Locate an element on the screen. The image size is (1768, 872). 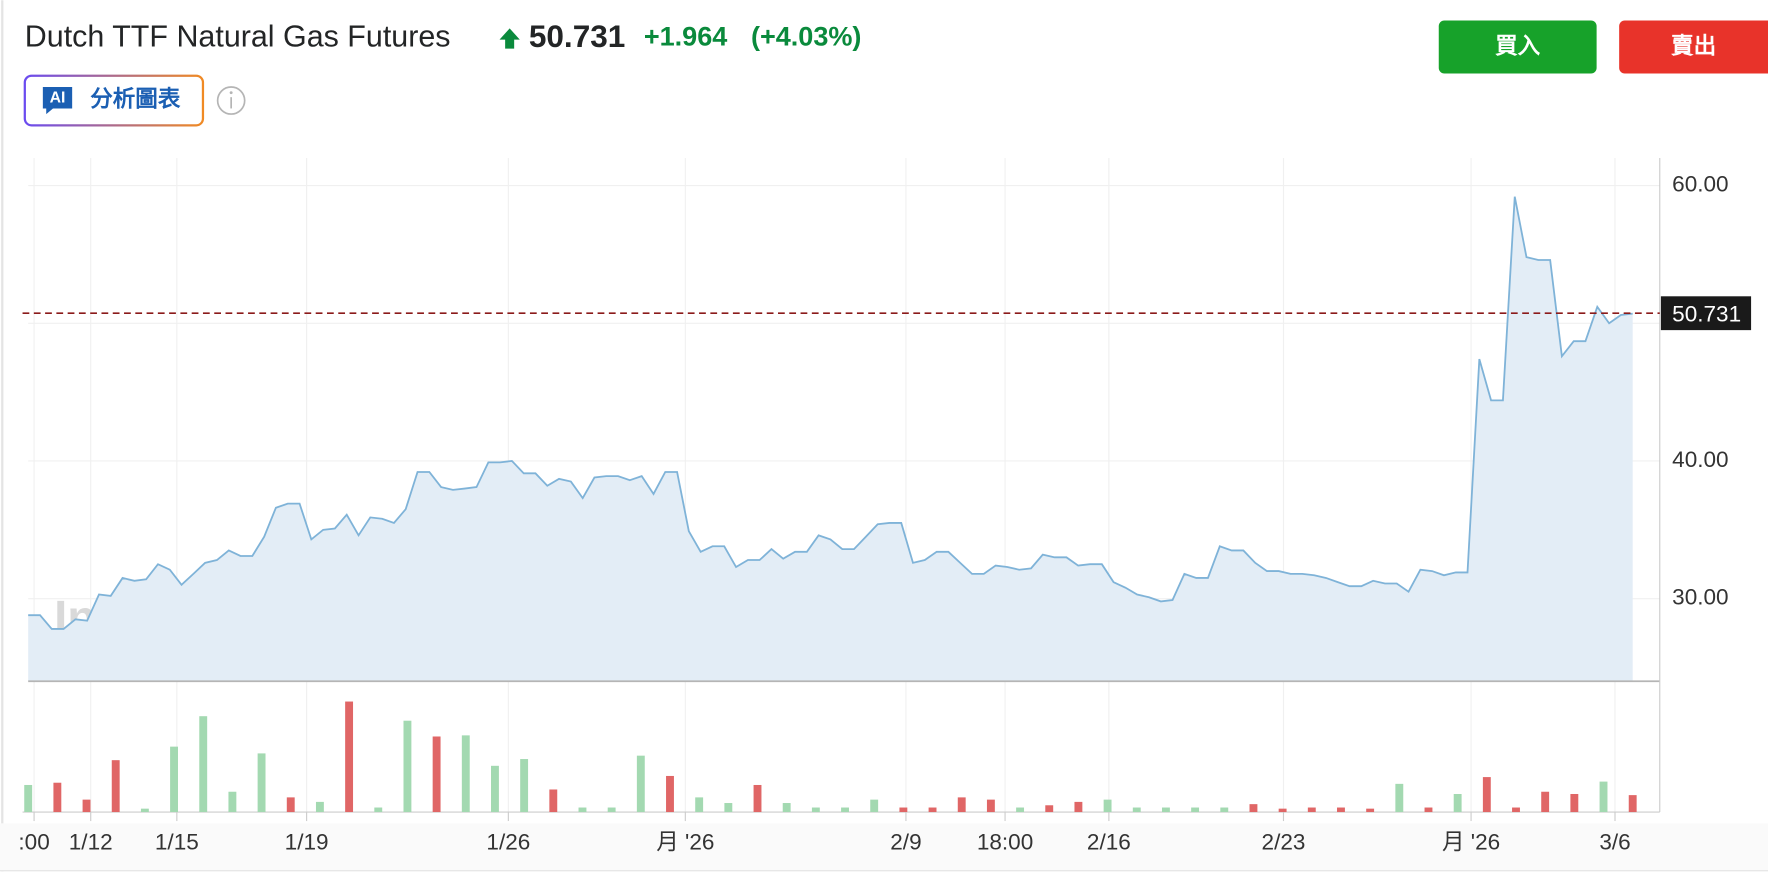
x-tick-label: 1/12 is located at coordinates (91, 842).